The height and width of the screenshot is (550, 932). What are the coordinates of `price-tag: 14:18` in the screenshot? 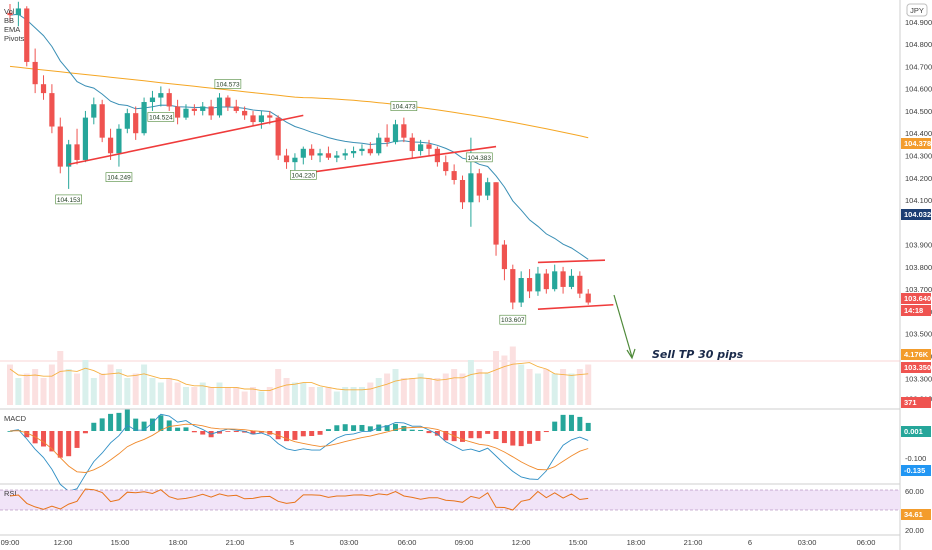 It's located at (916, 310).